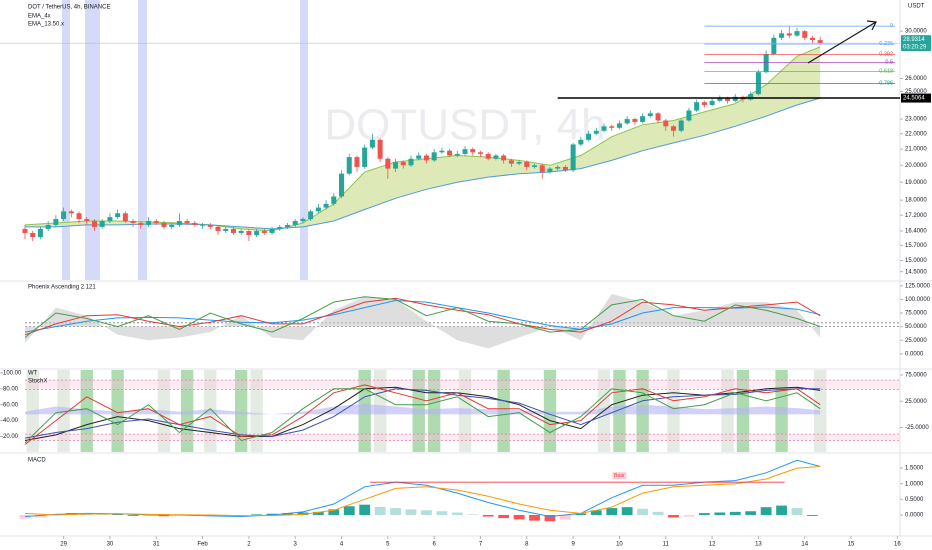 This screenshot has height=550, width=932. What do you see at coordinates (916, 272) in the screenshot?
I see `y-tick-label: 14.5000` at bounding box center [916, 272].